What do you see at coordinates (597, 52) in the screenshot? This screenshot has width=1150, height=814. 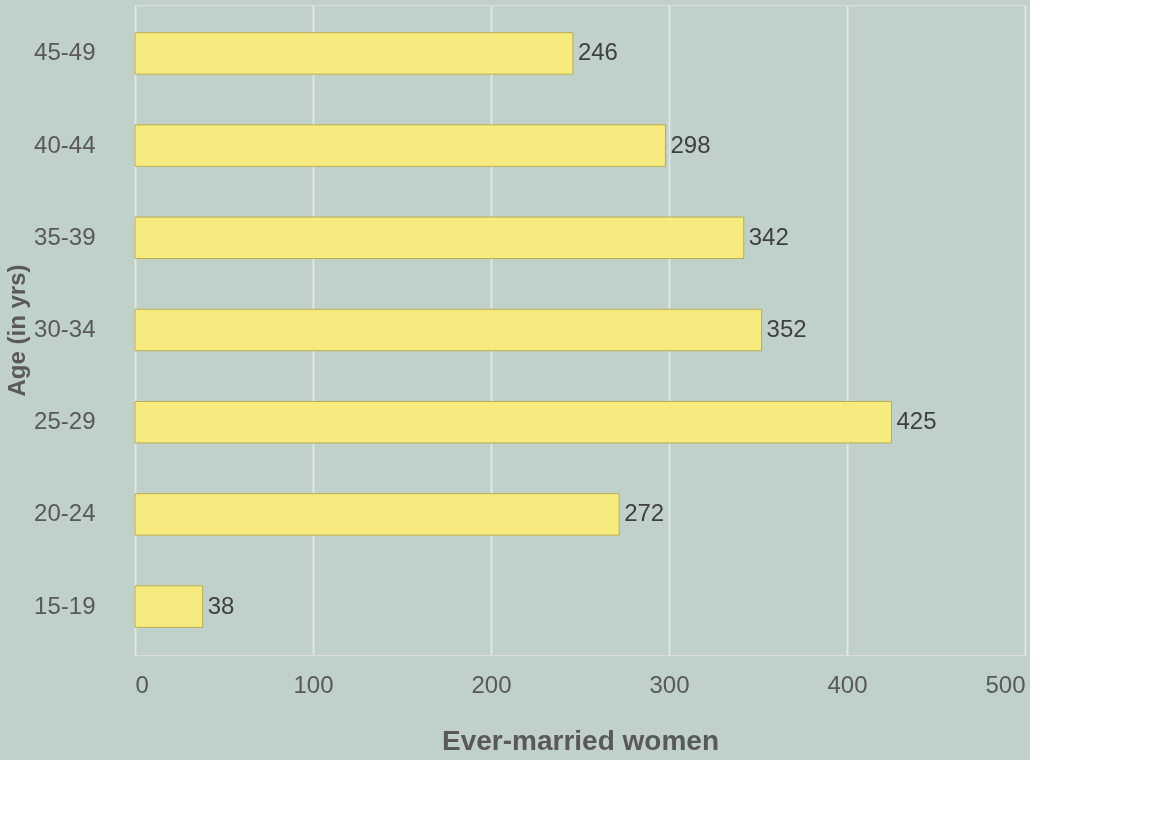 I see `data-label: 246` at bounding box center [597, 52].